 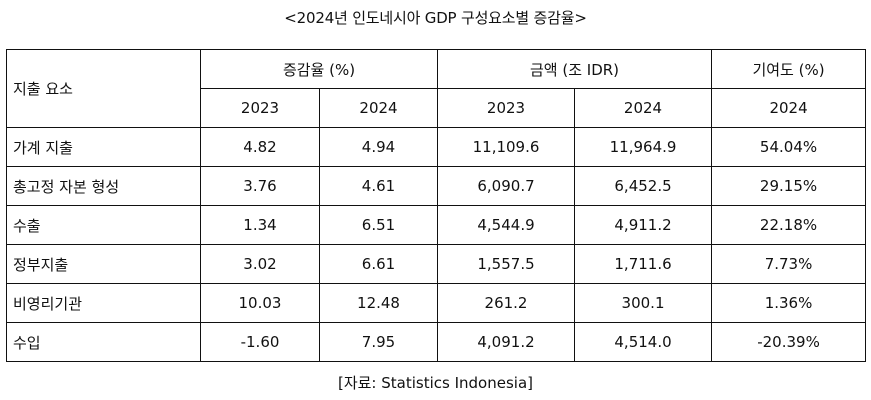 I want to click on row-growth-2023: -1.60, so click(x=260, y=342).